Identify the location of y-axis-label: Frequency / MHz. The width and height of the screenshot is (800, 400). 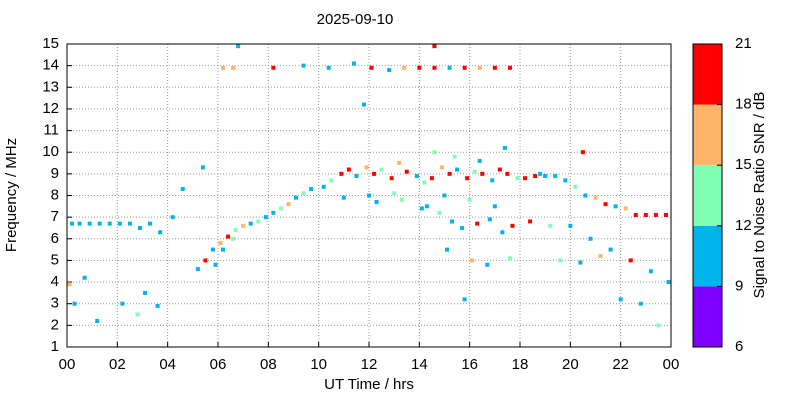
(11, 195).